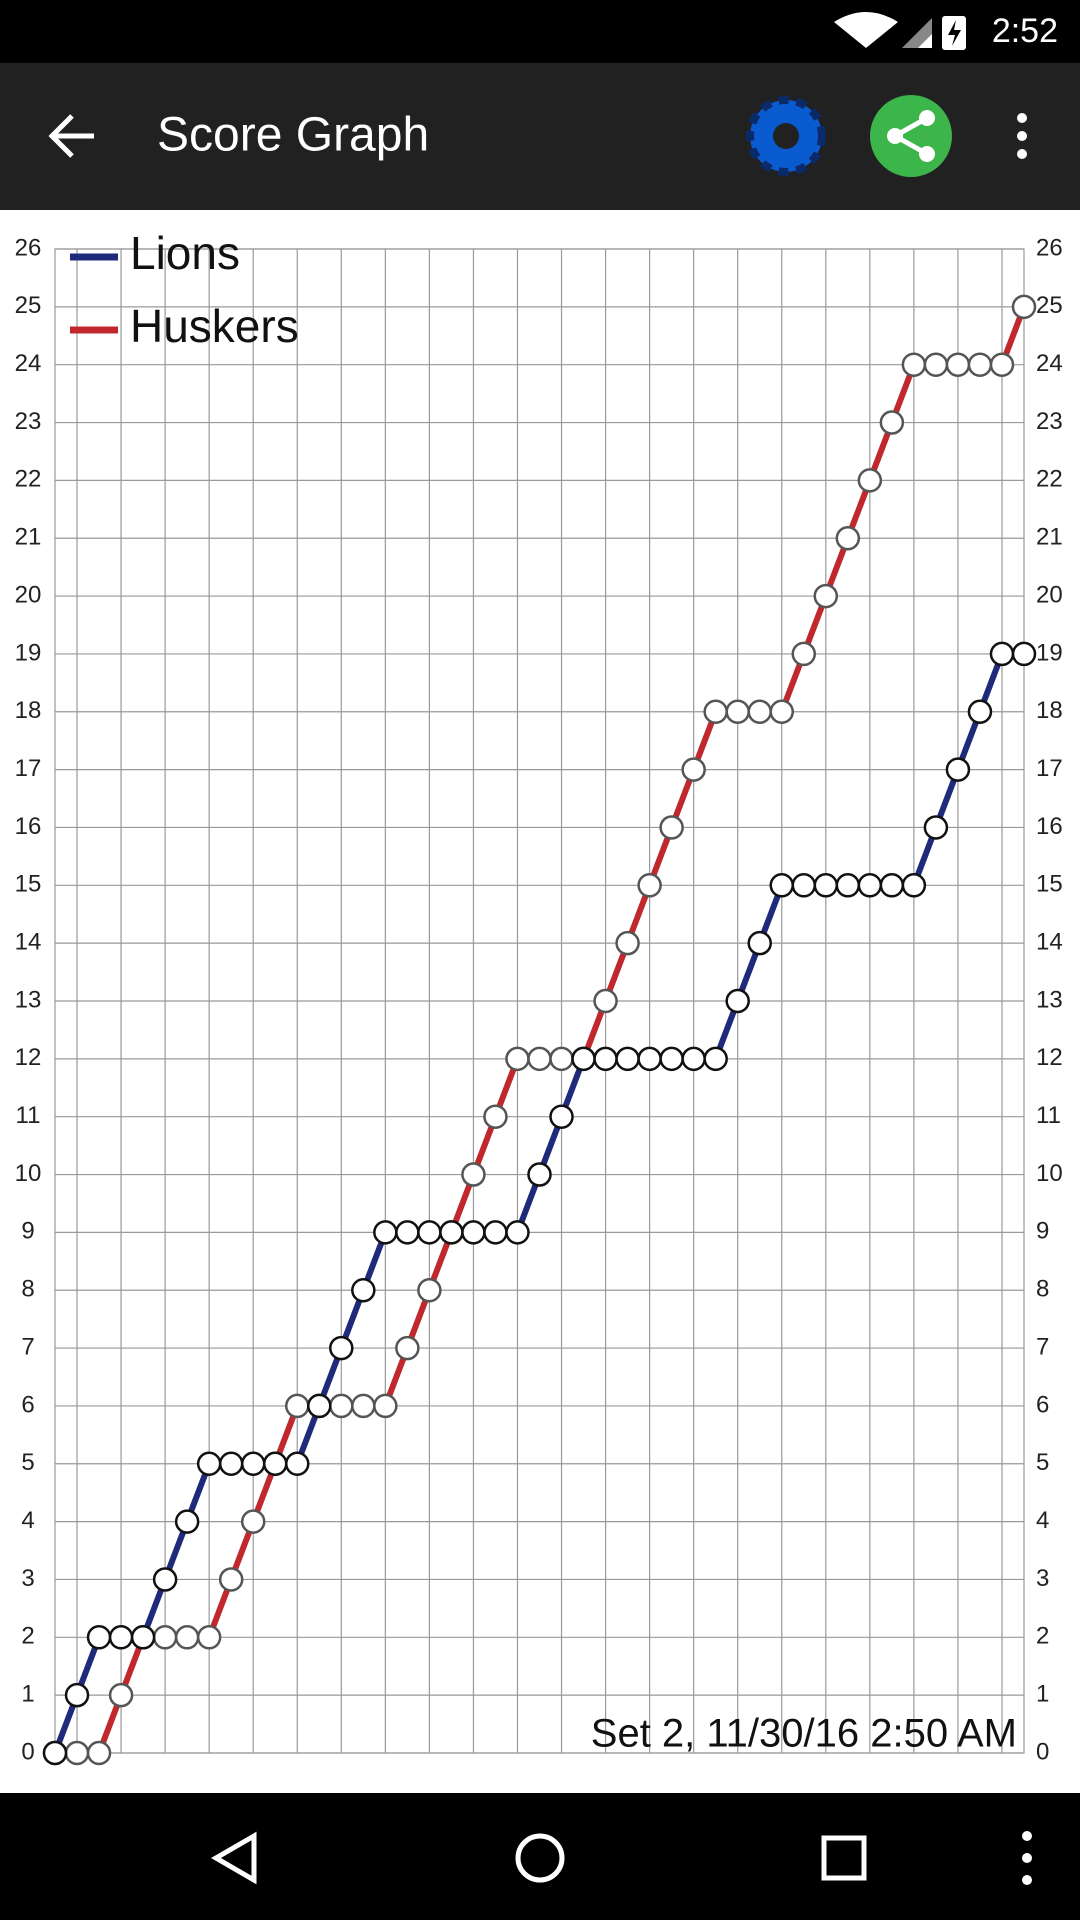  What do you see at coordinates (866, 30) in the screenshot?
I see `wifi-icon` at bounding box center [866, 30].